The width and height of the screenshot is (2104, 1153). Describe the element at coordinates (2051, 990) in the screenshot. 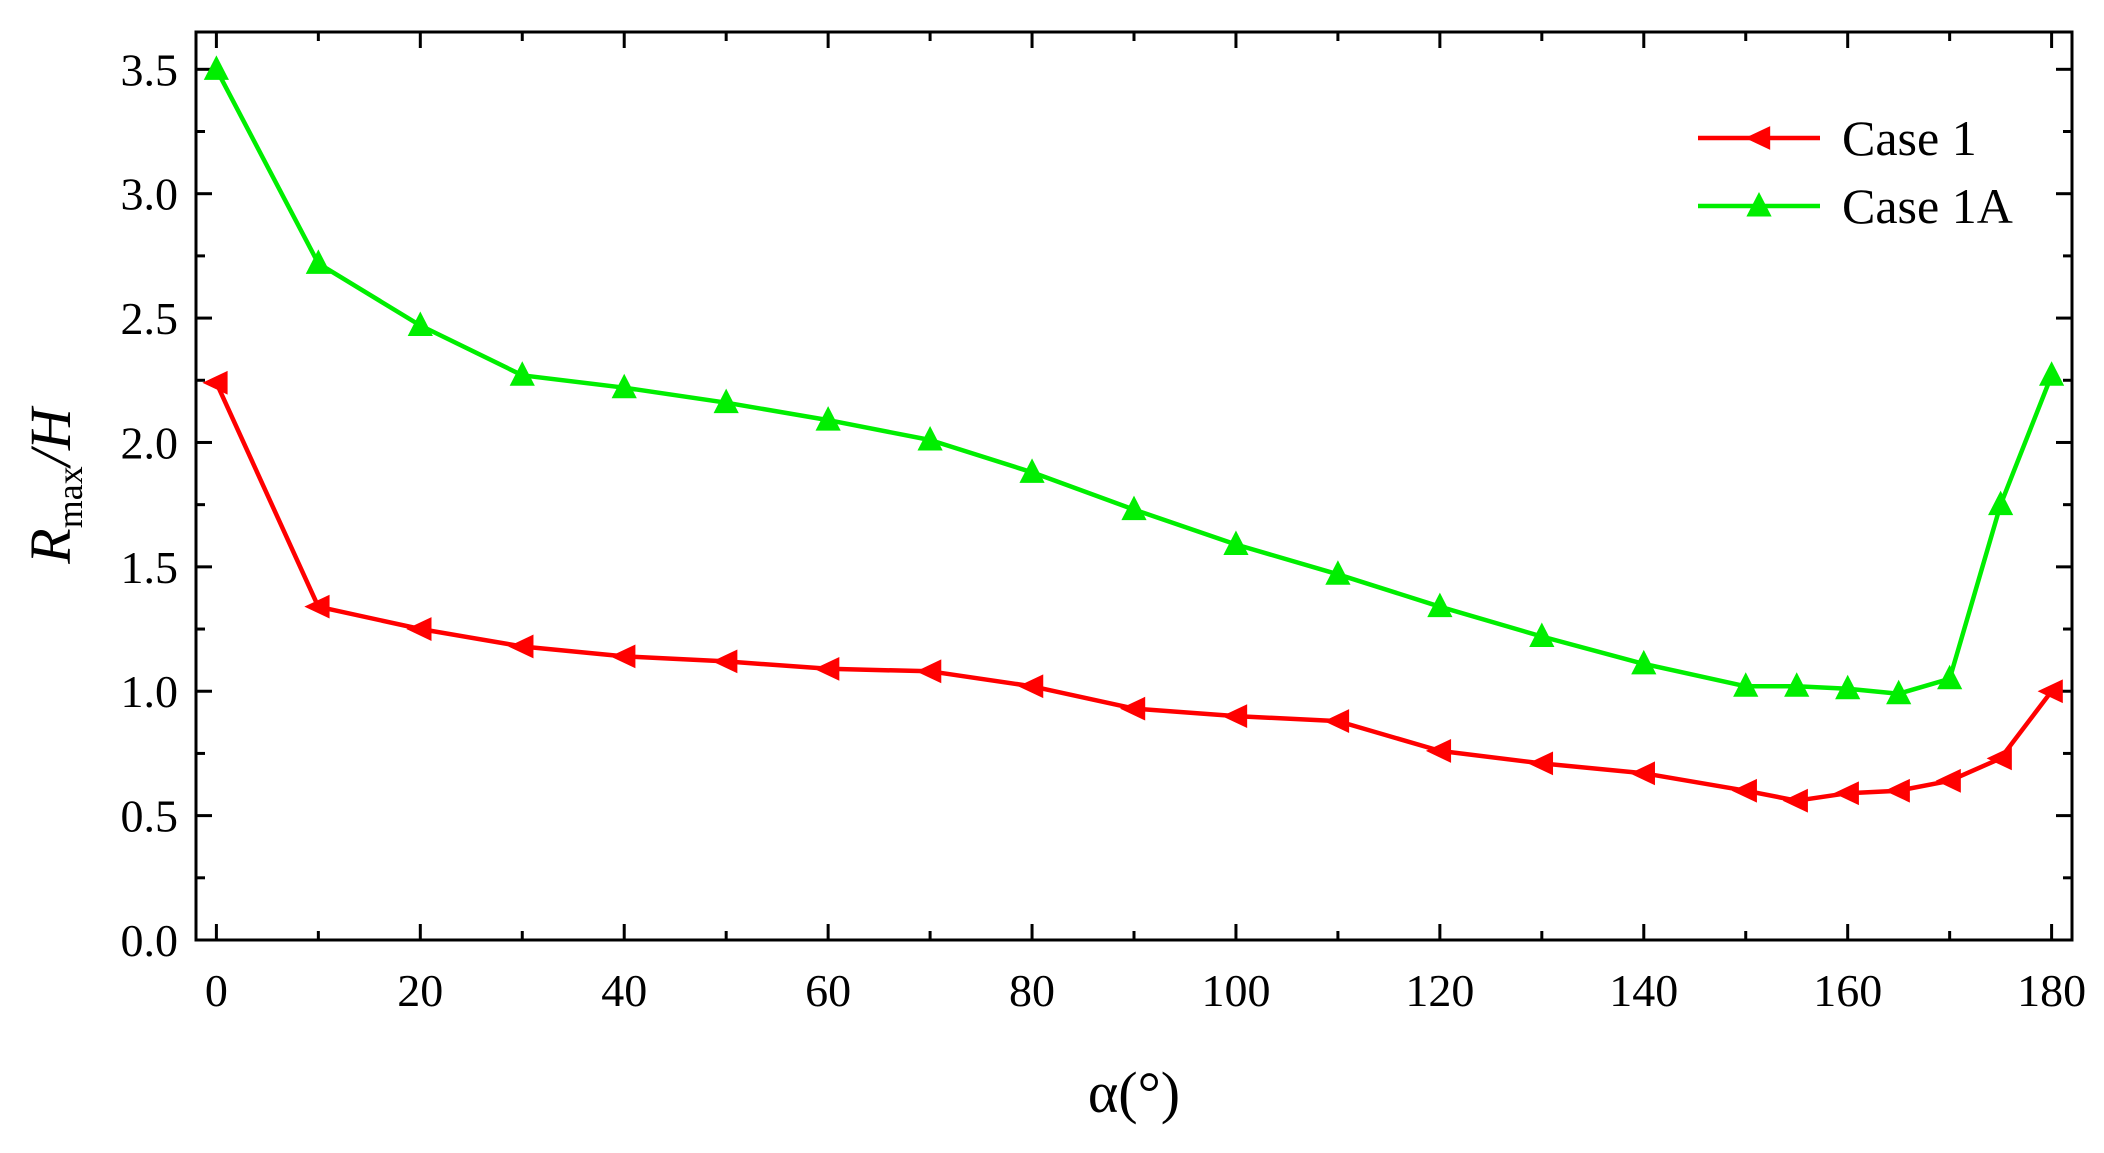

I see `x-tick-label: 180` at that location.